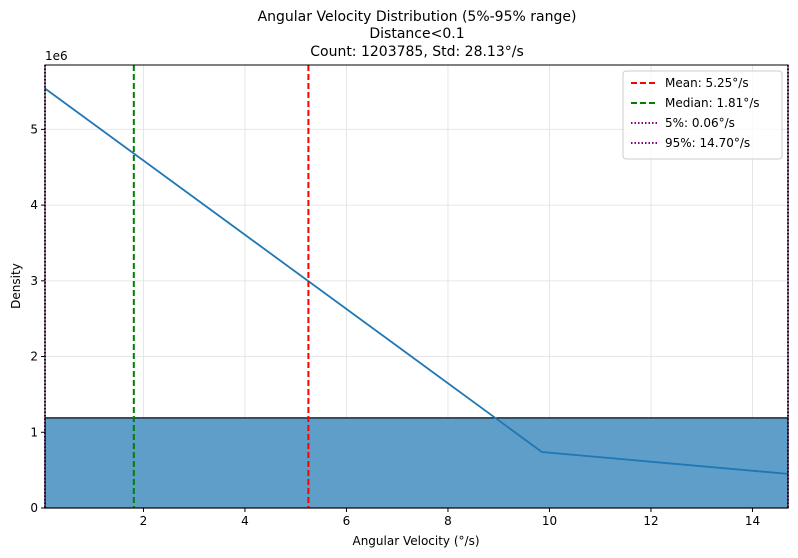  What do you see at coordinates (34, 432) in the screenshot?
I see `y-tick-label: 1` at bounding box center [34, 432].